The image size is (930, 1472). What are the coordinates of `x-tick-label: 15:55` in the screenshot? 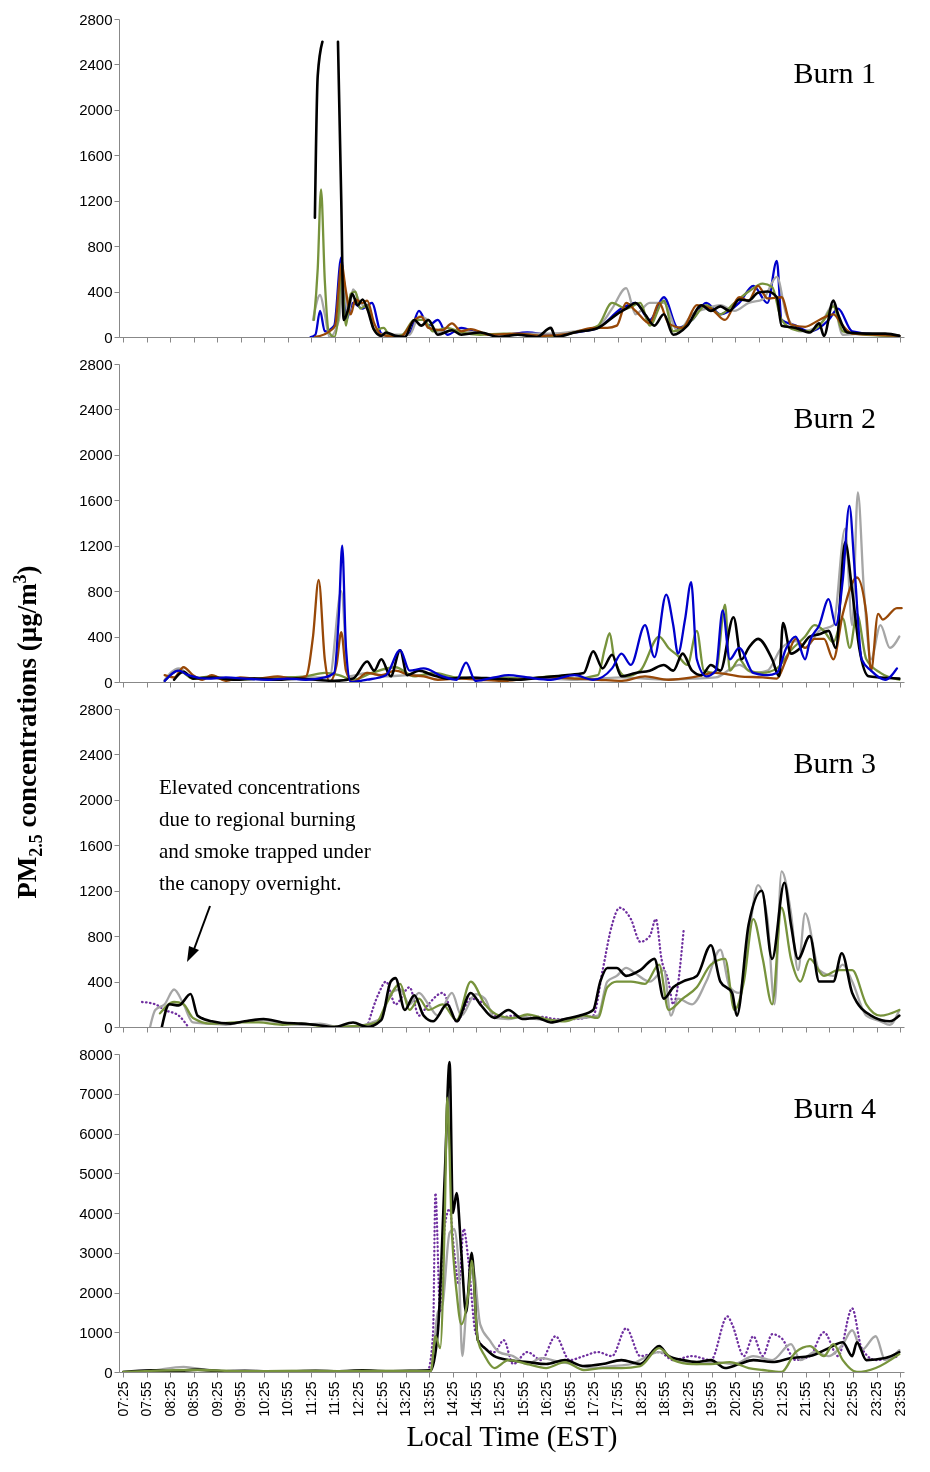 It's located at (522, 1399).